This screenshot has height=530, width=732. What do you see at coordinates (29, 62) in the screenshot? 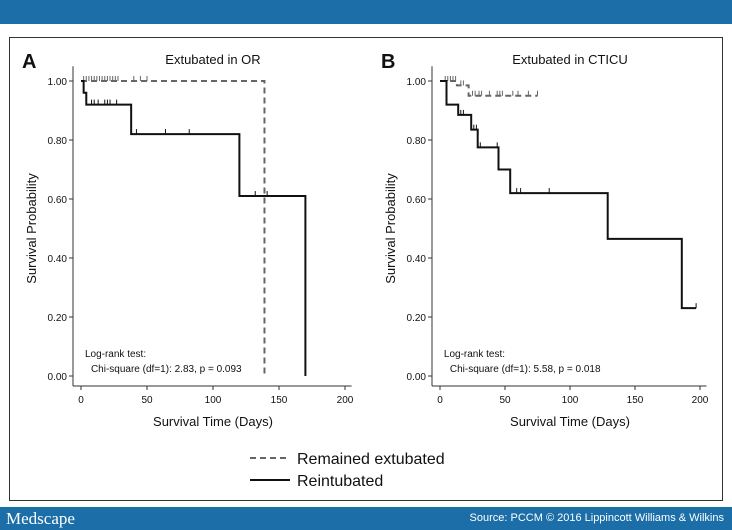
I see `panel-letter: A` at bounding box center [29, 62].